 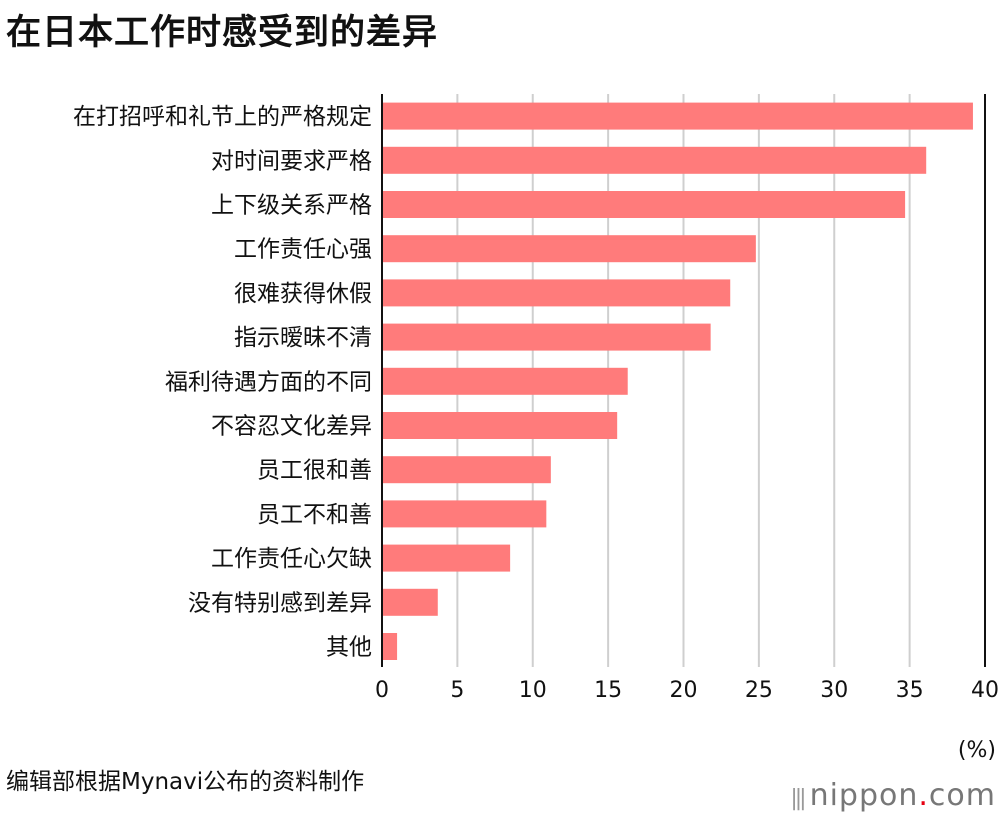 I want to click on x-tick-labels: 0 5 10 15 20 25 30 35 40, so click(x=687, y=690).